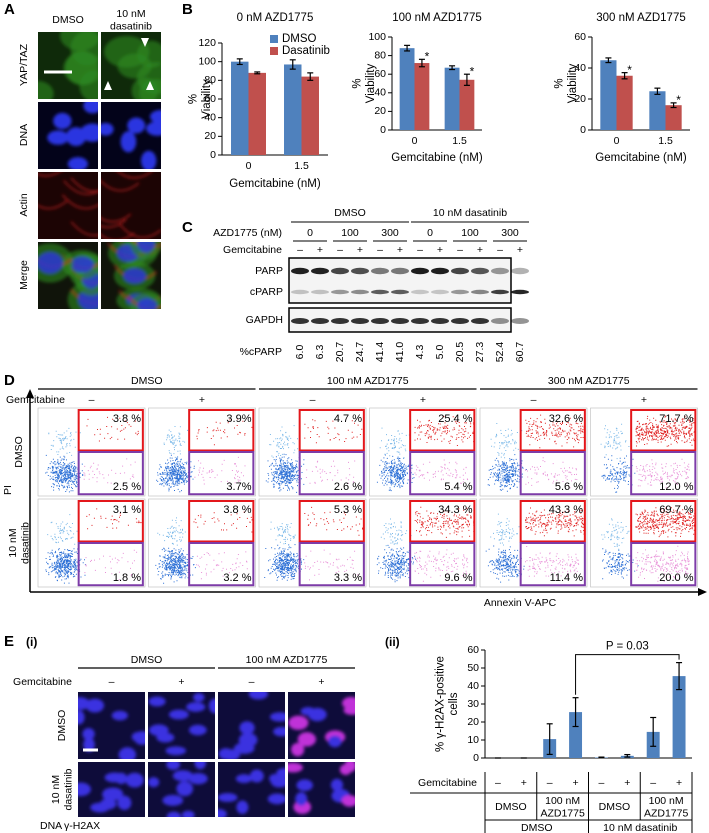  Describe the element at coordinates (380, 111) in the screenshot. I see `y-tick-label: 20` at that location.